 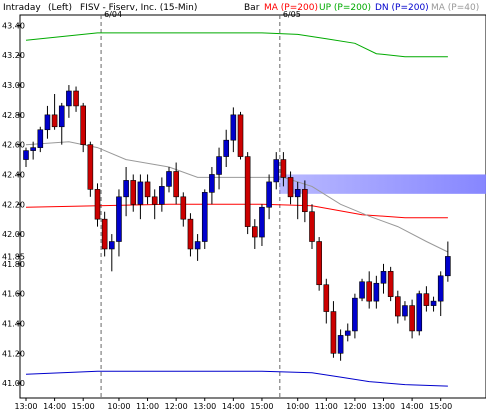 I want to click on header-mode: Intraday, so click(x=22, y=8).